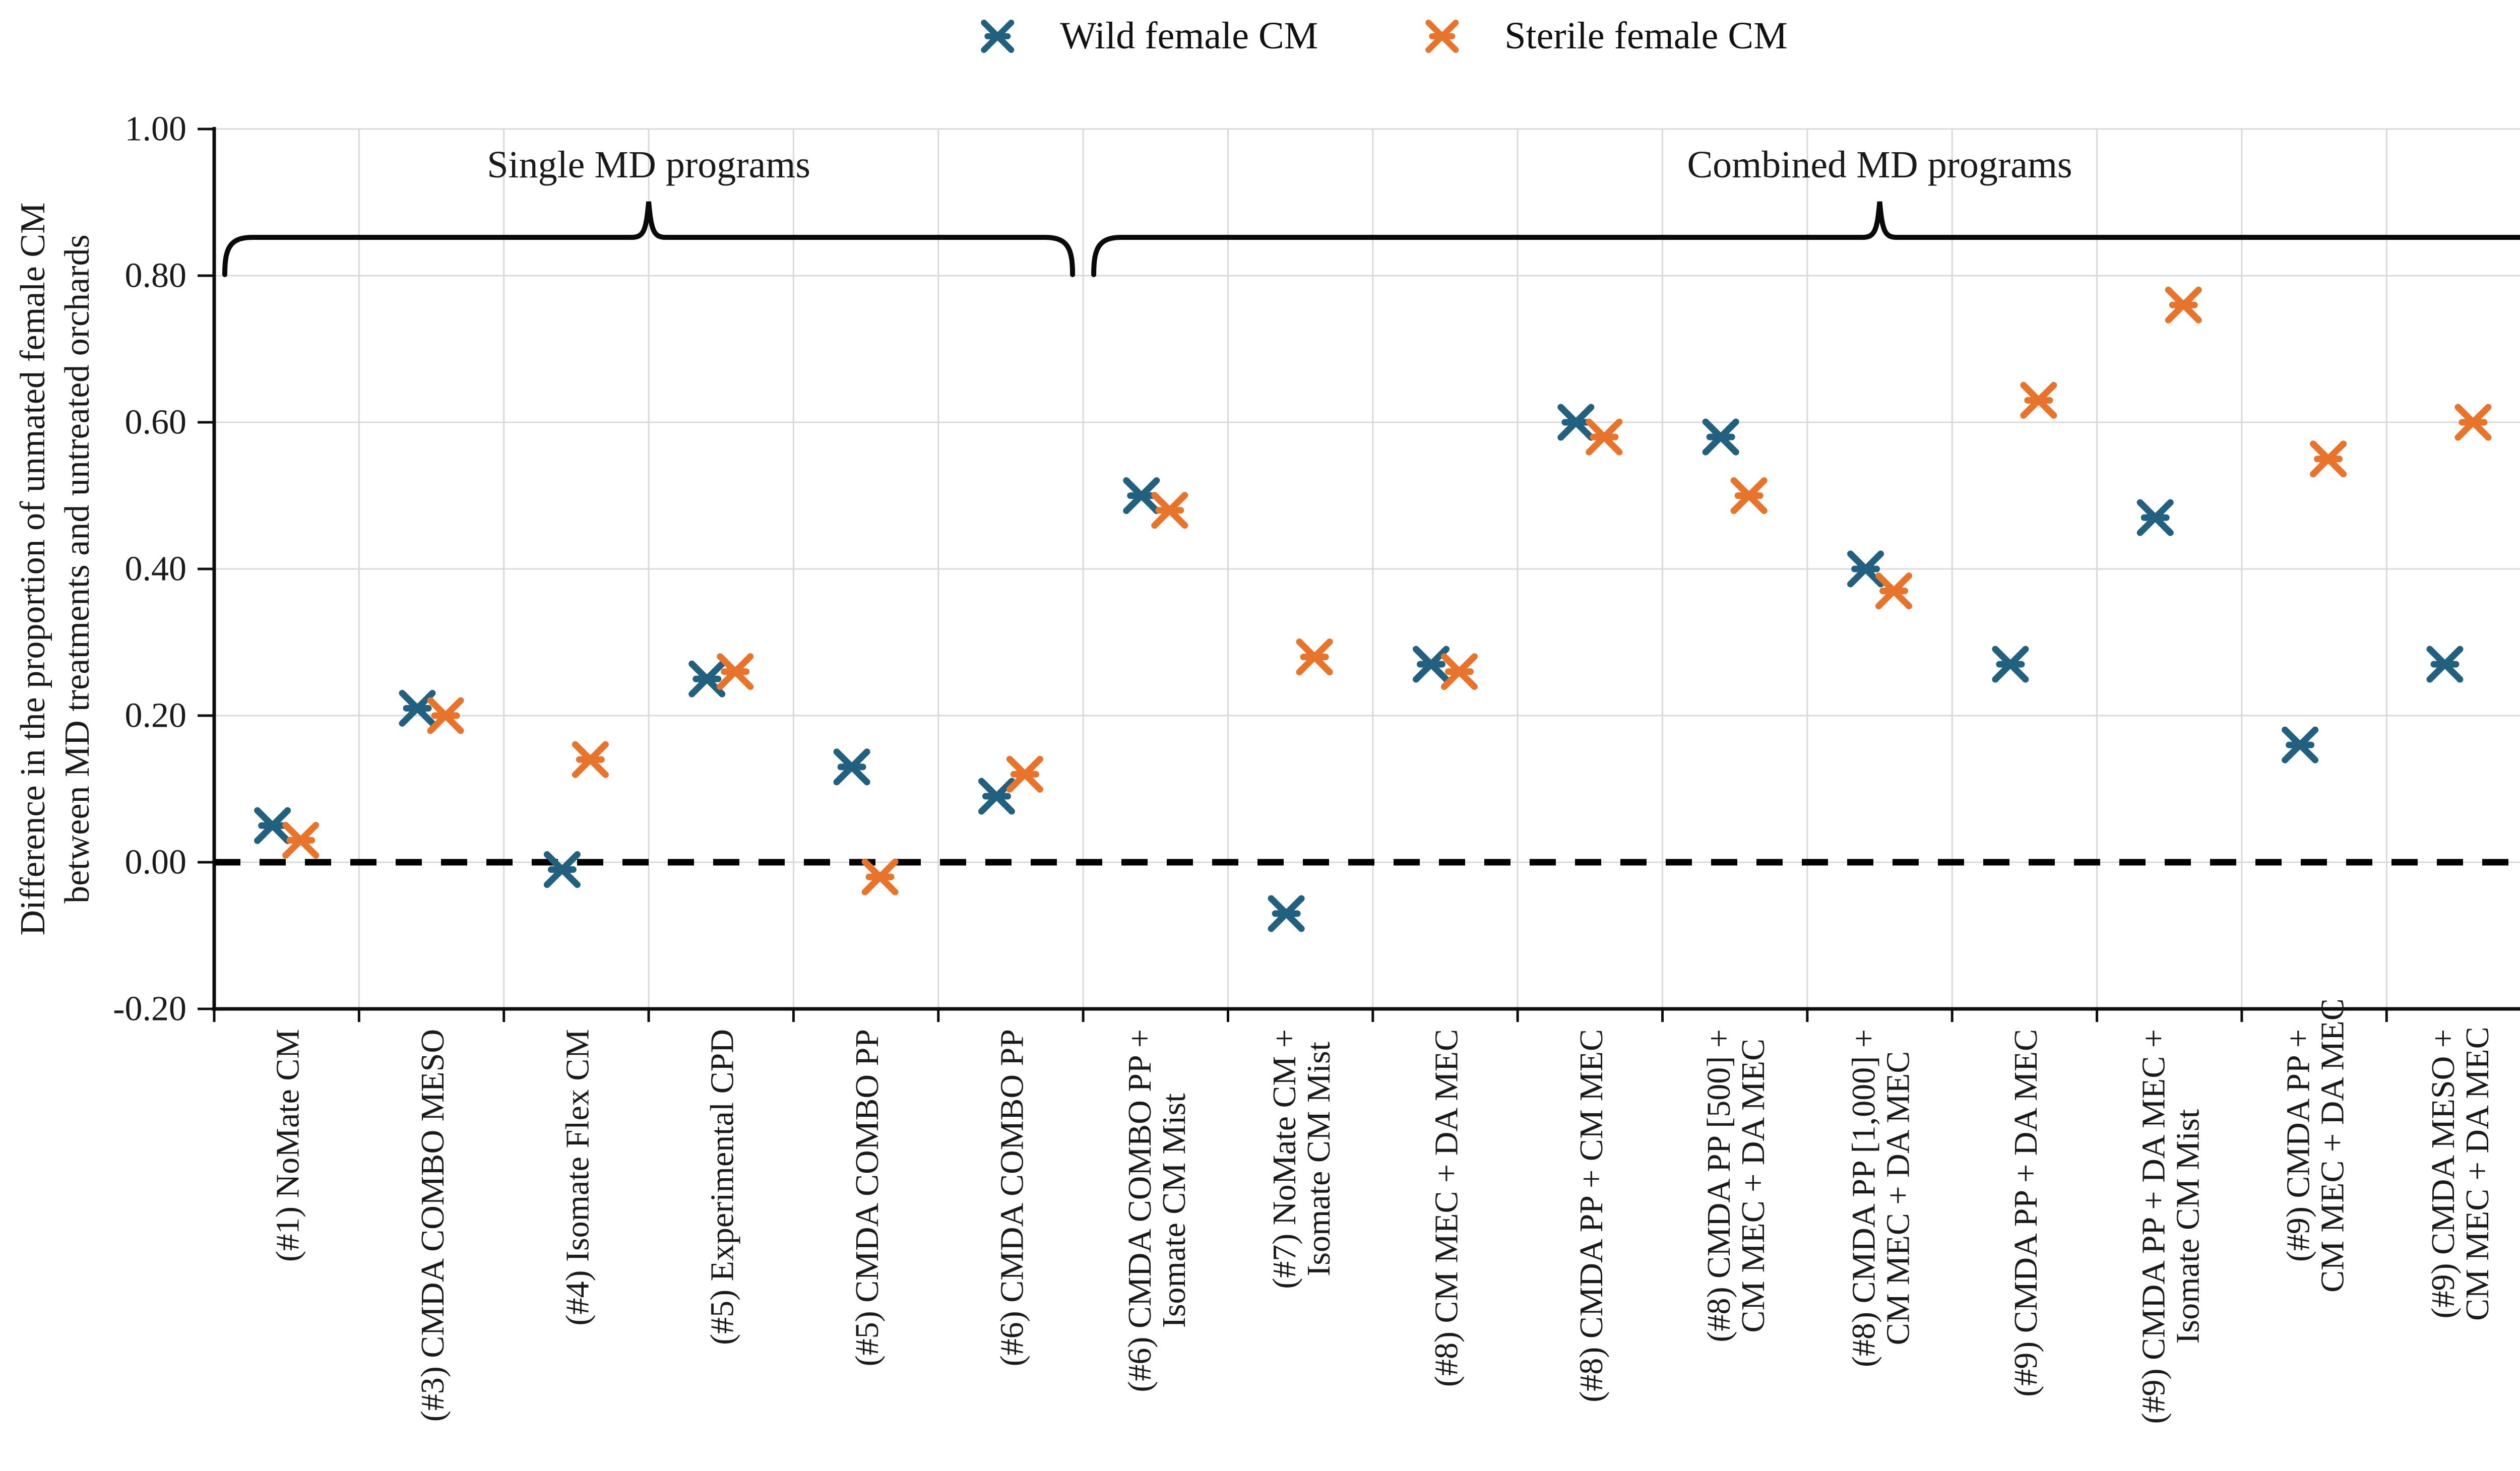 This screenshot has width=2520, height=1471. I want to click on chart-legend: Wild female CM Sterile female CM, so click(1383, 36).